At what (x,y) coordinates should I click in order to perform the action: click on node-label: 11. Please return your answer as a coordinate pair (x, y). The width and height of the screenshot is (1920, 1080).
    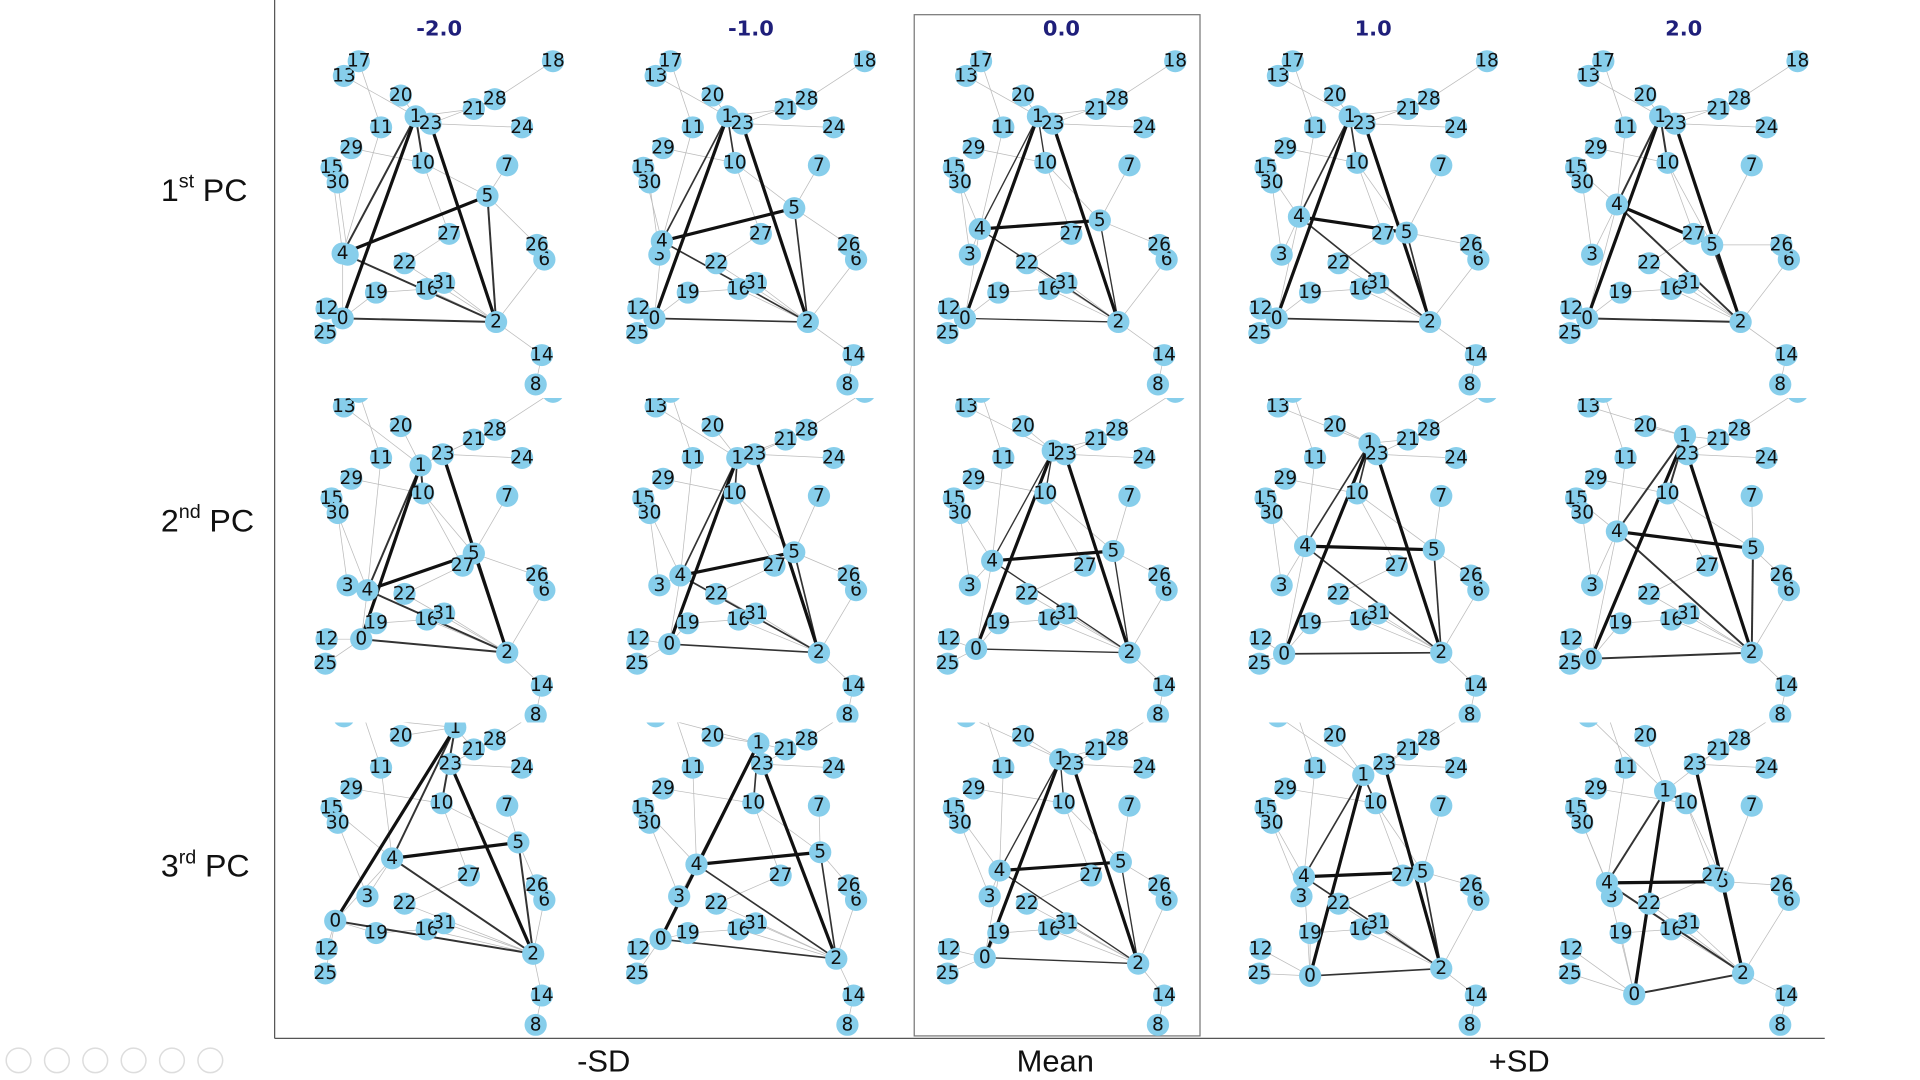
    Looking at the image, I should click on (1315, 458).